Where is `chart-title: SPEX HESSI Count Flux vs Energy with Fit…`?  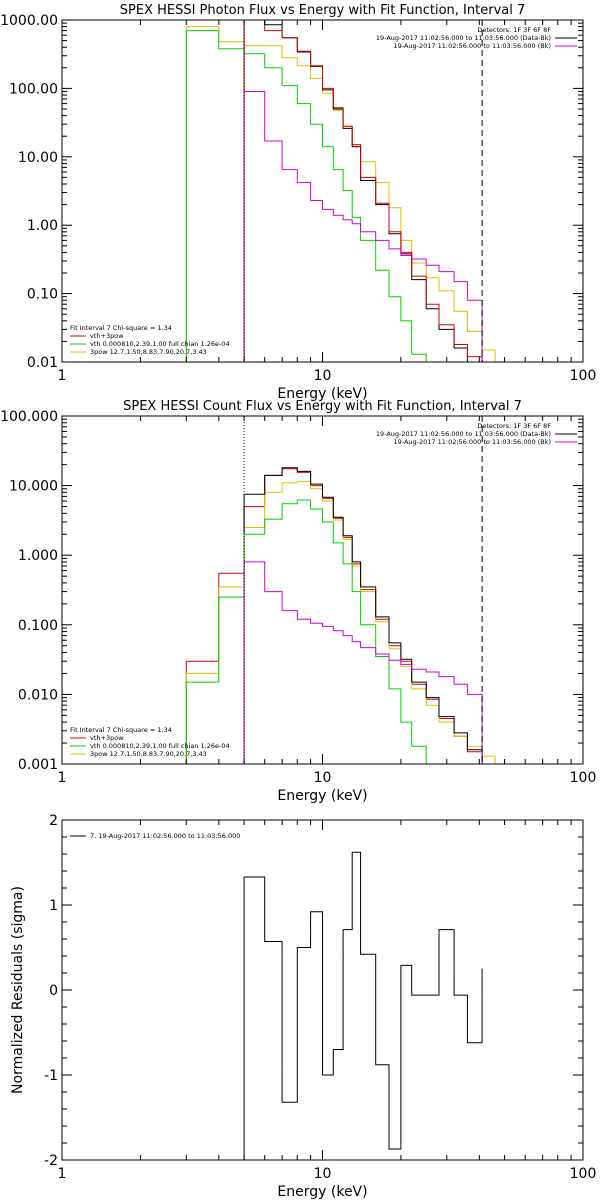
chart-title: SPEX HESSI Count Flux vs Energy with Fit… is located at coordinates (322, 406).